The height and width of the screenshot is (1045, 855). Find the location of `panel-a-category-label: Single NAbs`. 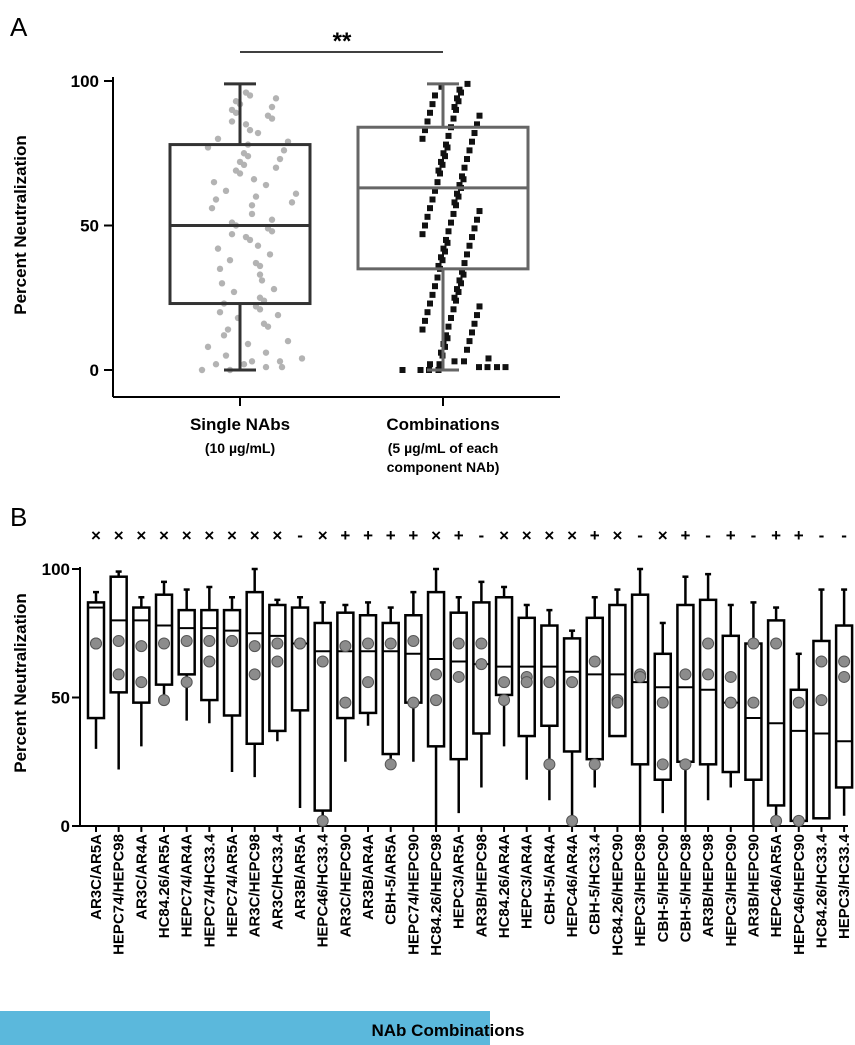

panel-a-category-label: Single NAbs is located at coordinates (240, 424).